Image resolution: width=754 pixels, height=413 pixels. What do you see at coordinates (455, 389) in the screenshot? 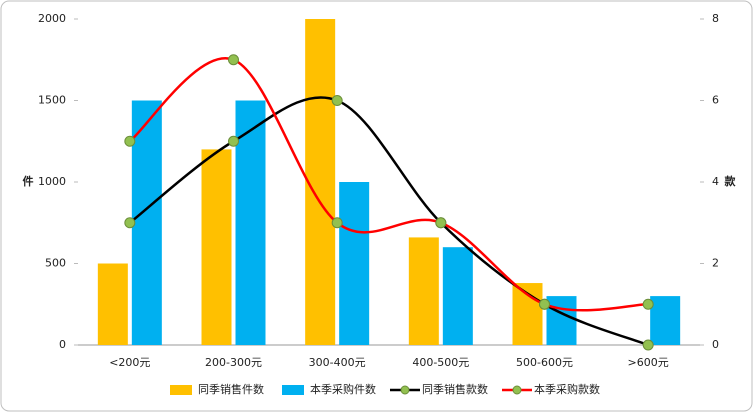
I see `legend-label: 同季销售款数` at bounding box center [455, 389].